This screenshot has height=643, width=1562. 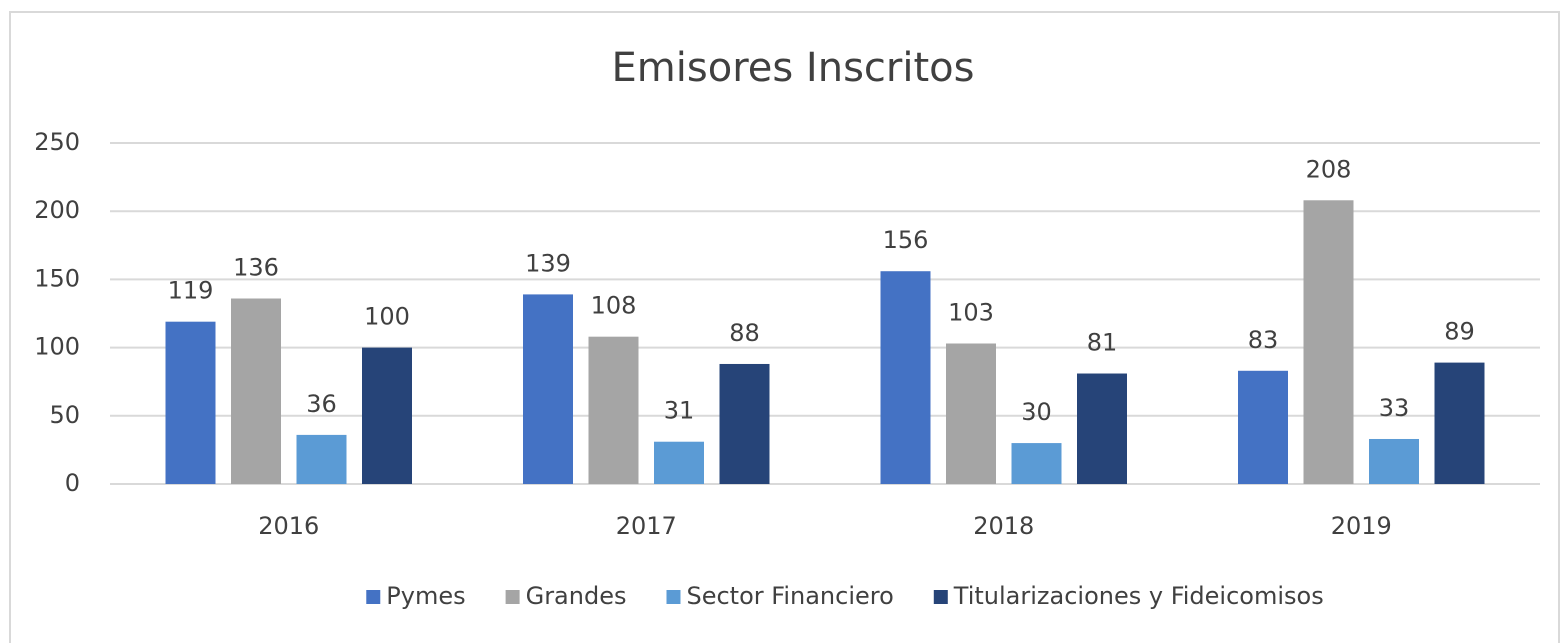 What do you see at coordinates (1263, 340) in the screenshot?
I see `data-label: 83` at bounding box center [1263, 340].